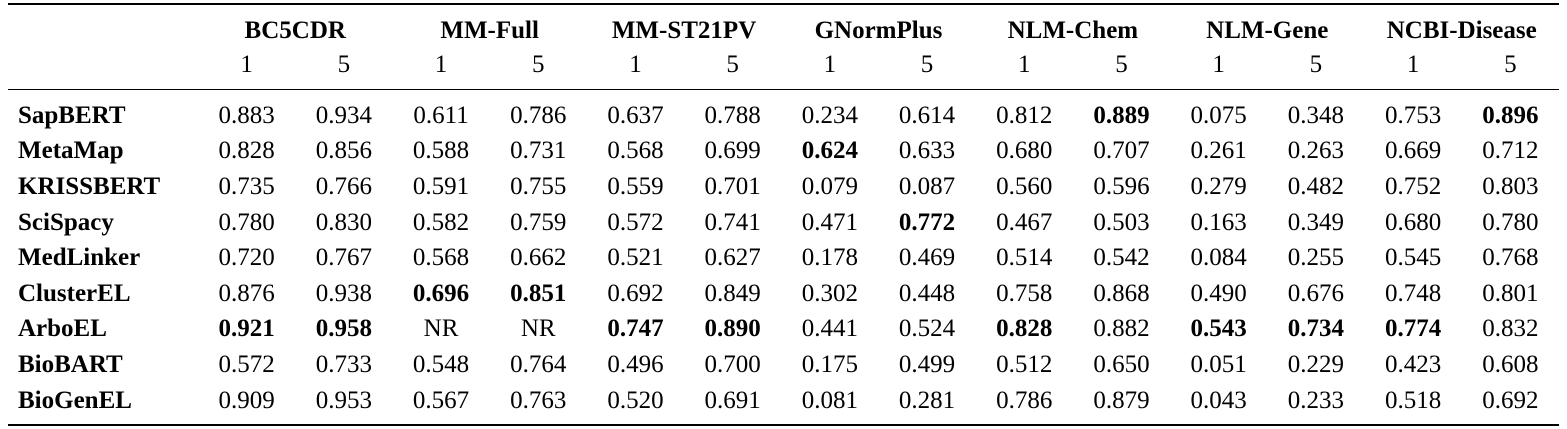  Describe the element at coordinates (927, 329) in the screenshot. I see `score-cell: 0.524` at that location.